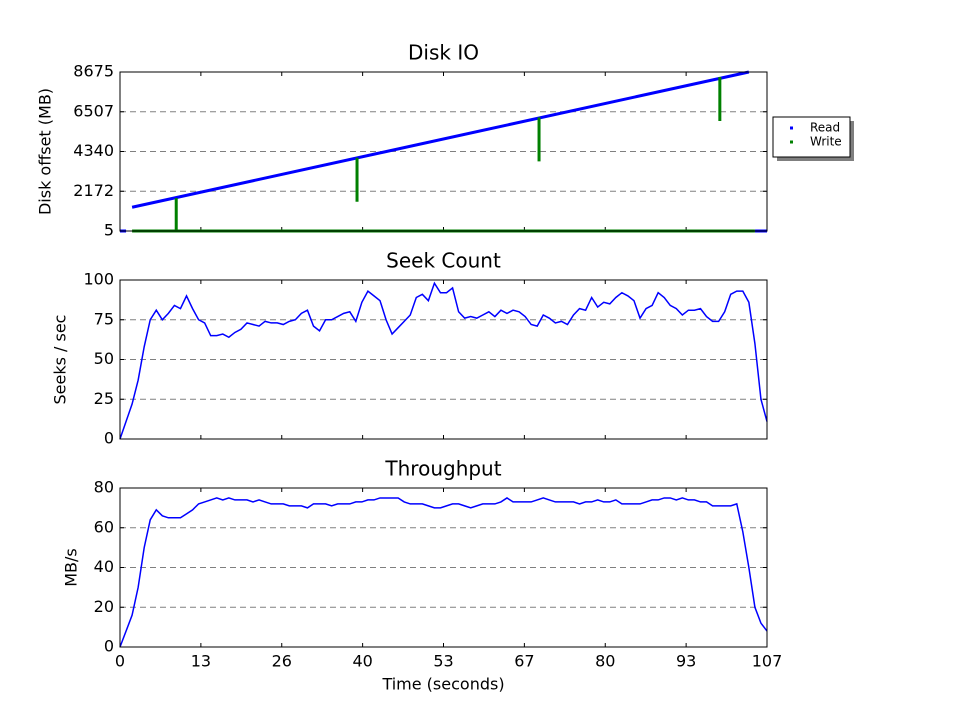 The height and width of the screenshot is (724, 960). Describe the element at coordinates (443, 661) in the screenshot. I see `x-tick-label: 53` at that location.